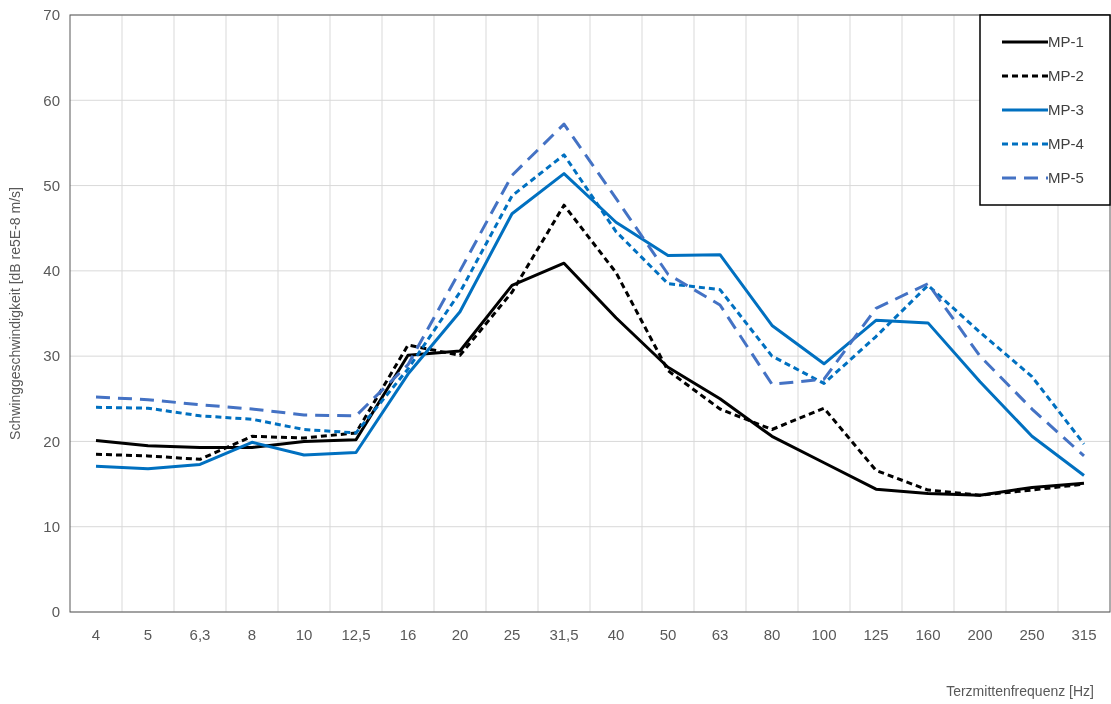 The width and height of the screenshot is (1111, 704). What do you see at coordinates (51, 441) in the screenshot?
I see `y-tick-label: 20` at bounding box center [51, 441].